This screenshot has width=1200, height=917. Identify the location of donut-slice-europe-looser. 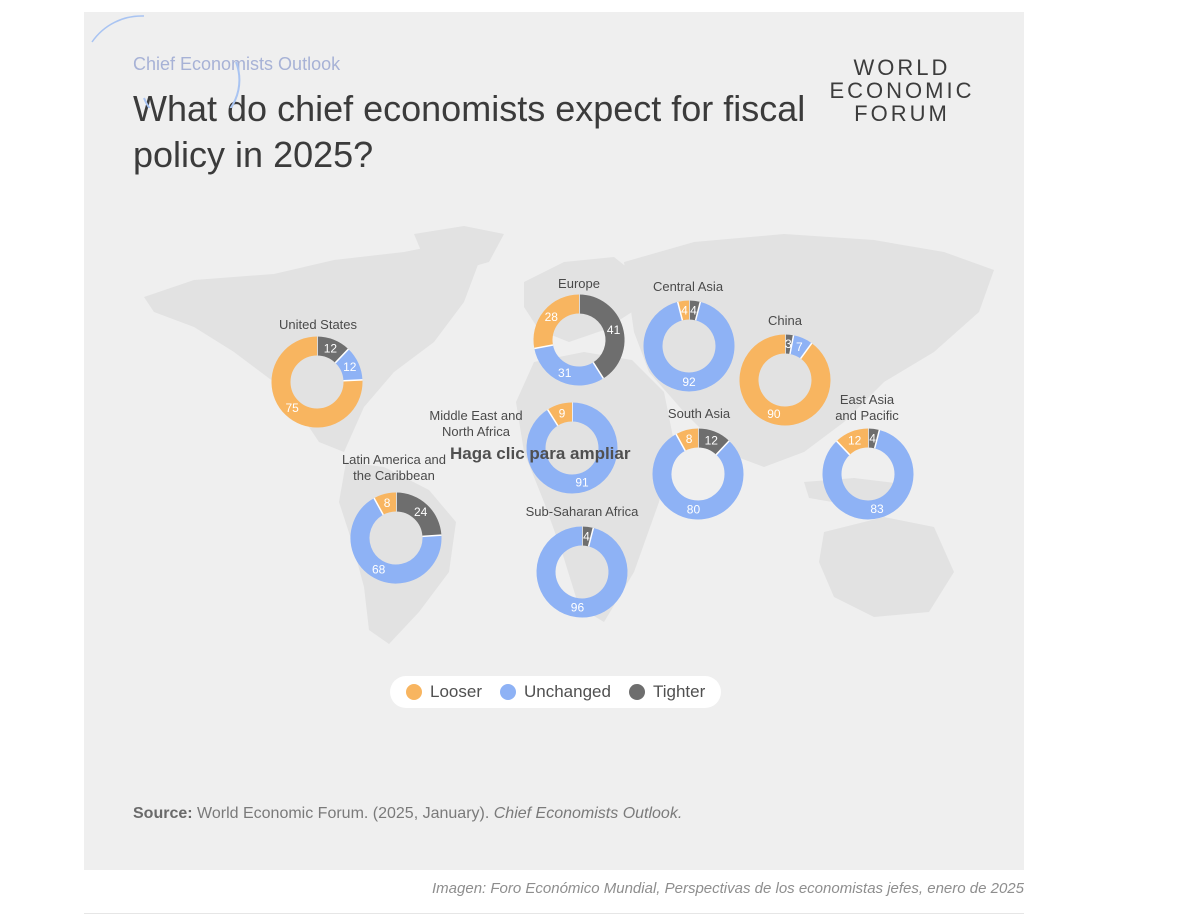
(556, 321).